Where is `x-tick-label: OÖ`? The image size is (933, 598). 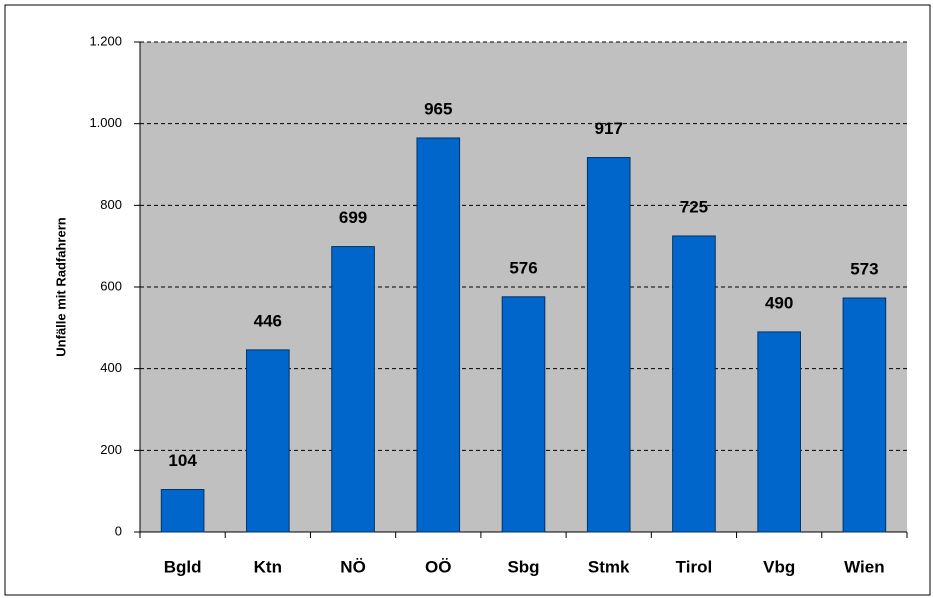 x-tick-label: OÖ is located at coordinates (438, 566).